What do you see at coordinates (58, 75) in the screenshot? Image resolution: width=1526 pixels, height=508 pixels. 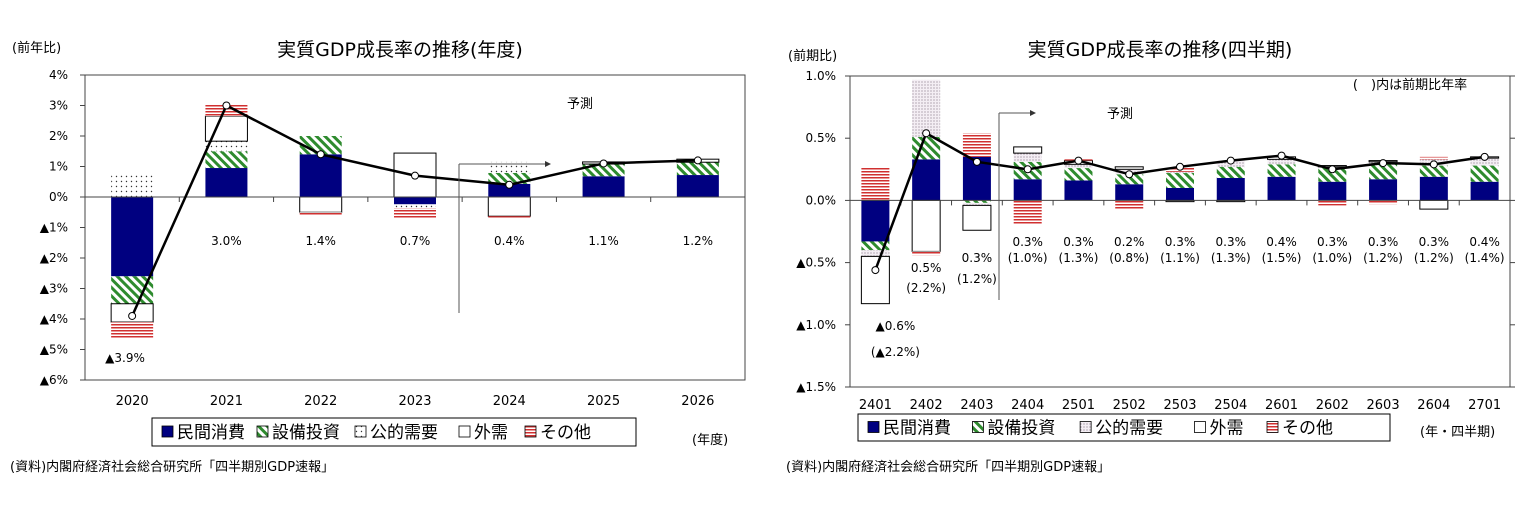 I see `y-tick-label: 4%` at bounding box center [58, 75].